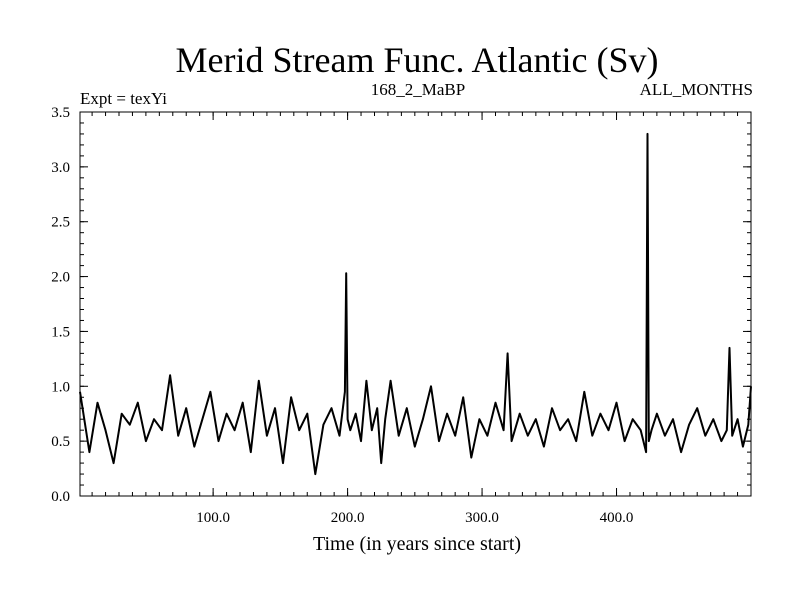  Describe the element at coordinates (418, 89) in the screenshot. I see `run-label: 168_2_MaBP` at that location.